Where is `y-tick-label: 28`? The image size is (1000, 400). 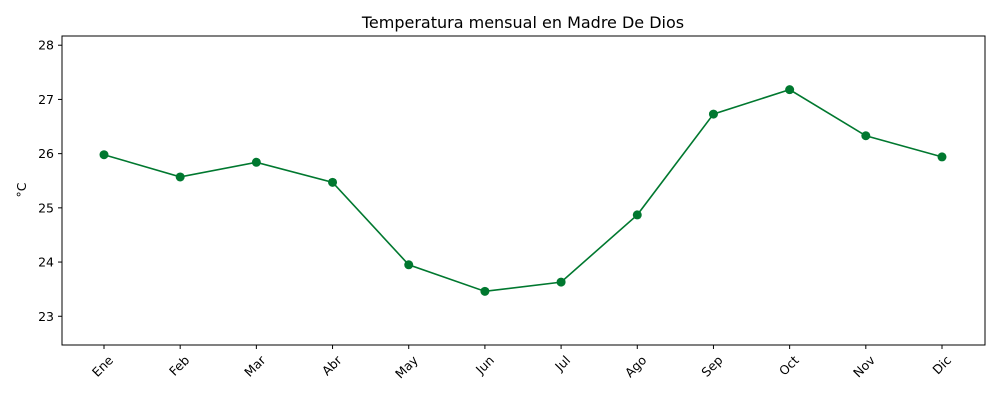
y-tick-label: 28 is located at coordinates (46, 45).